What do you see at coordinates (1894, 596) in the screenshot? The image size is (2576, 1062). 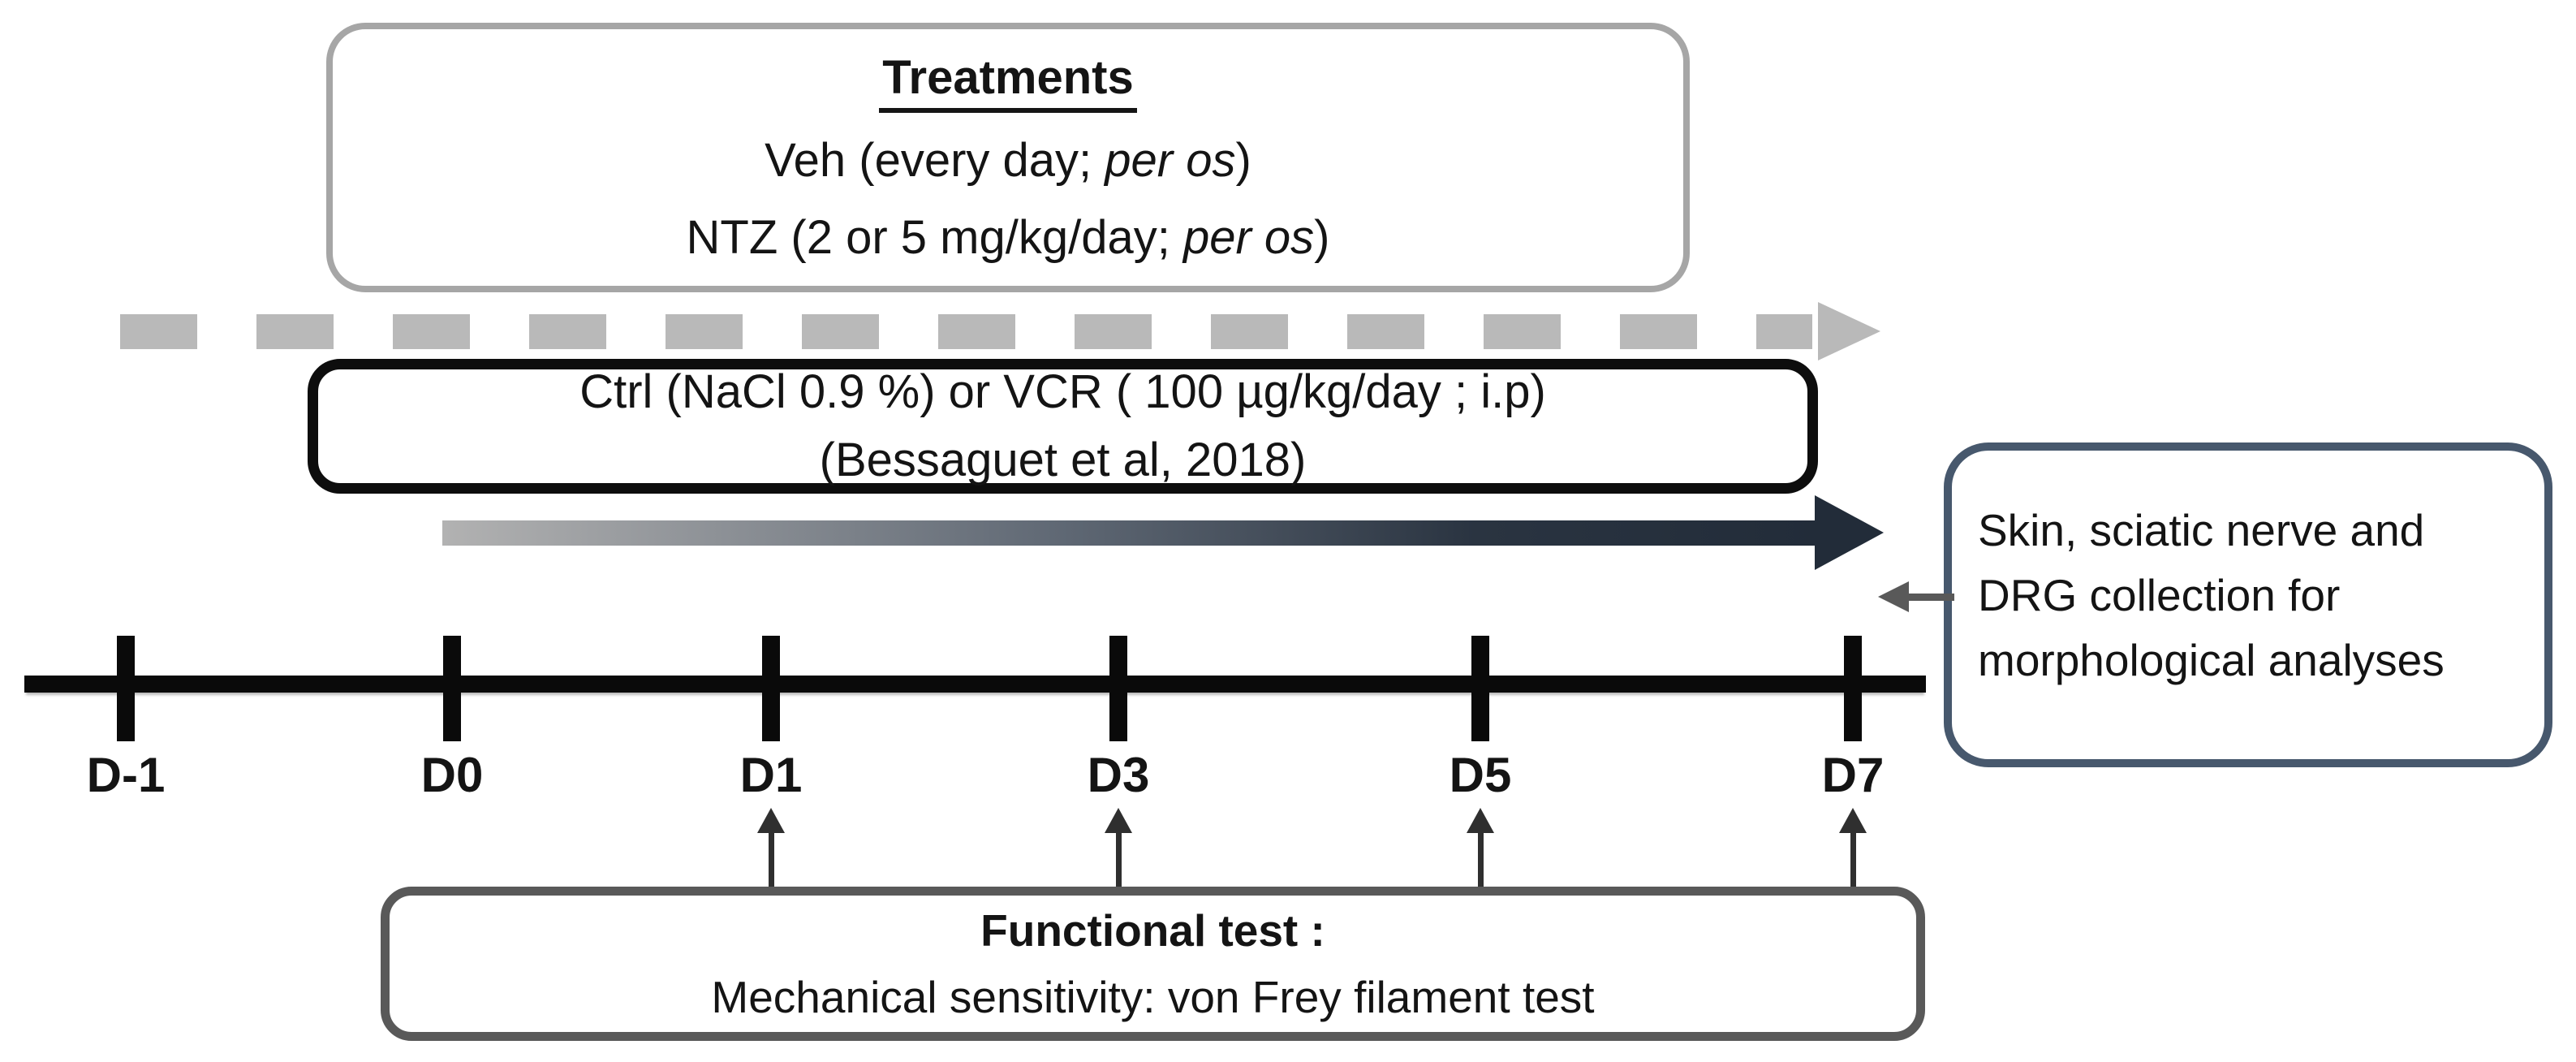 I see `collection-pointer-arrow-head-icon` at bounding box center [1894, 596].